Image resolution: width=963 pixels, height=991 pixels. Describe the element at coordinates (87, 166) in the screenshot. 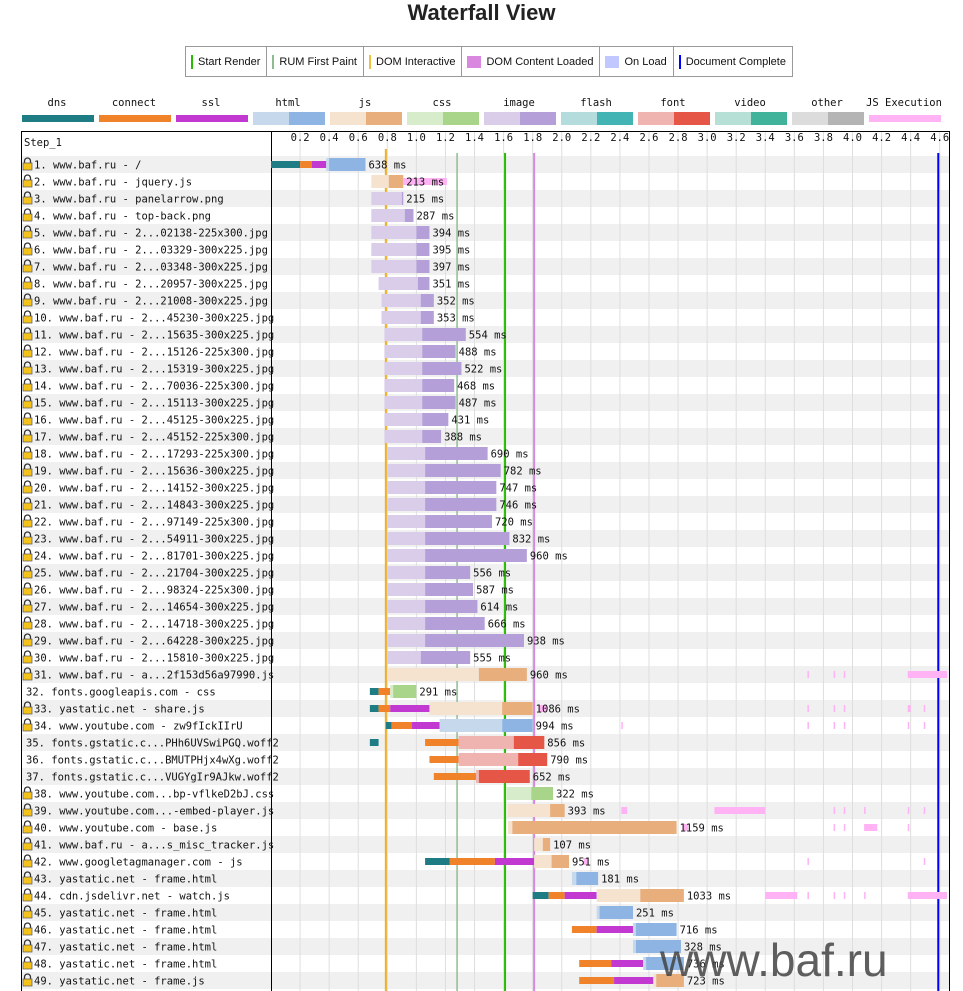

I see `request-label: 1. www.baf.ru - /` at that location.